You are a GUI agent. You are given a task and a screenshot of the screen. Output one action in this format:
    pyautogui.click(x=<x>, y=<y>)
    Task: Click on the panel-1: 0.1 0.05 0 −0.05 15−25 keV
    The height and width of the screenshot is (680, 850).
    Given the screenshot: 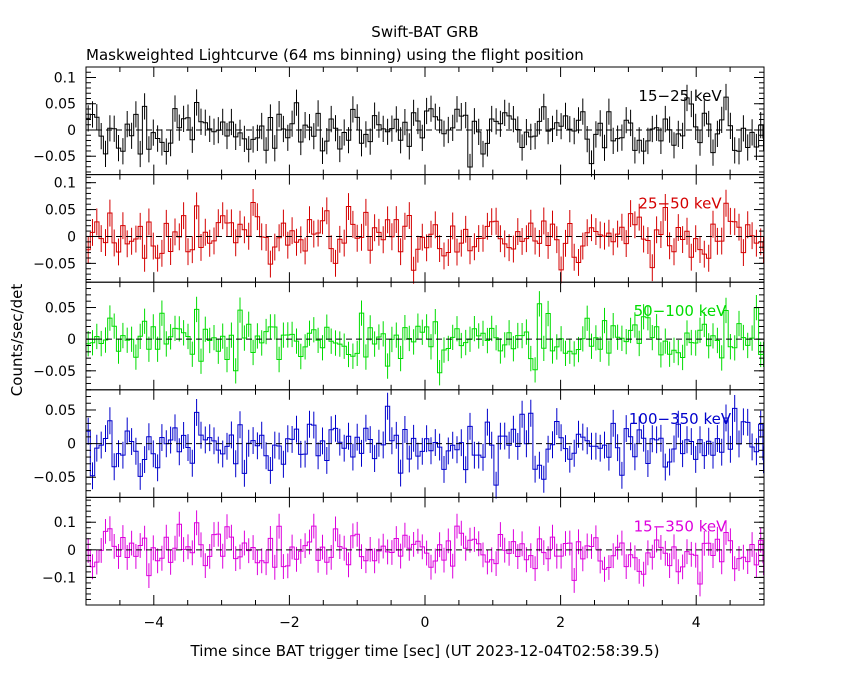 What is the action you would take?
    pyautogui.click(x=399, y=123)
    